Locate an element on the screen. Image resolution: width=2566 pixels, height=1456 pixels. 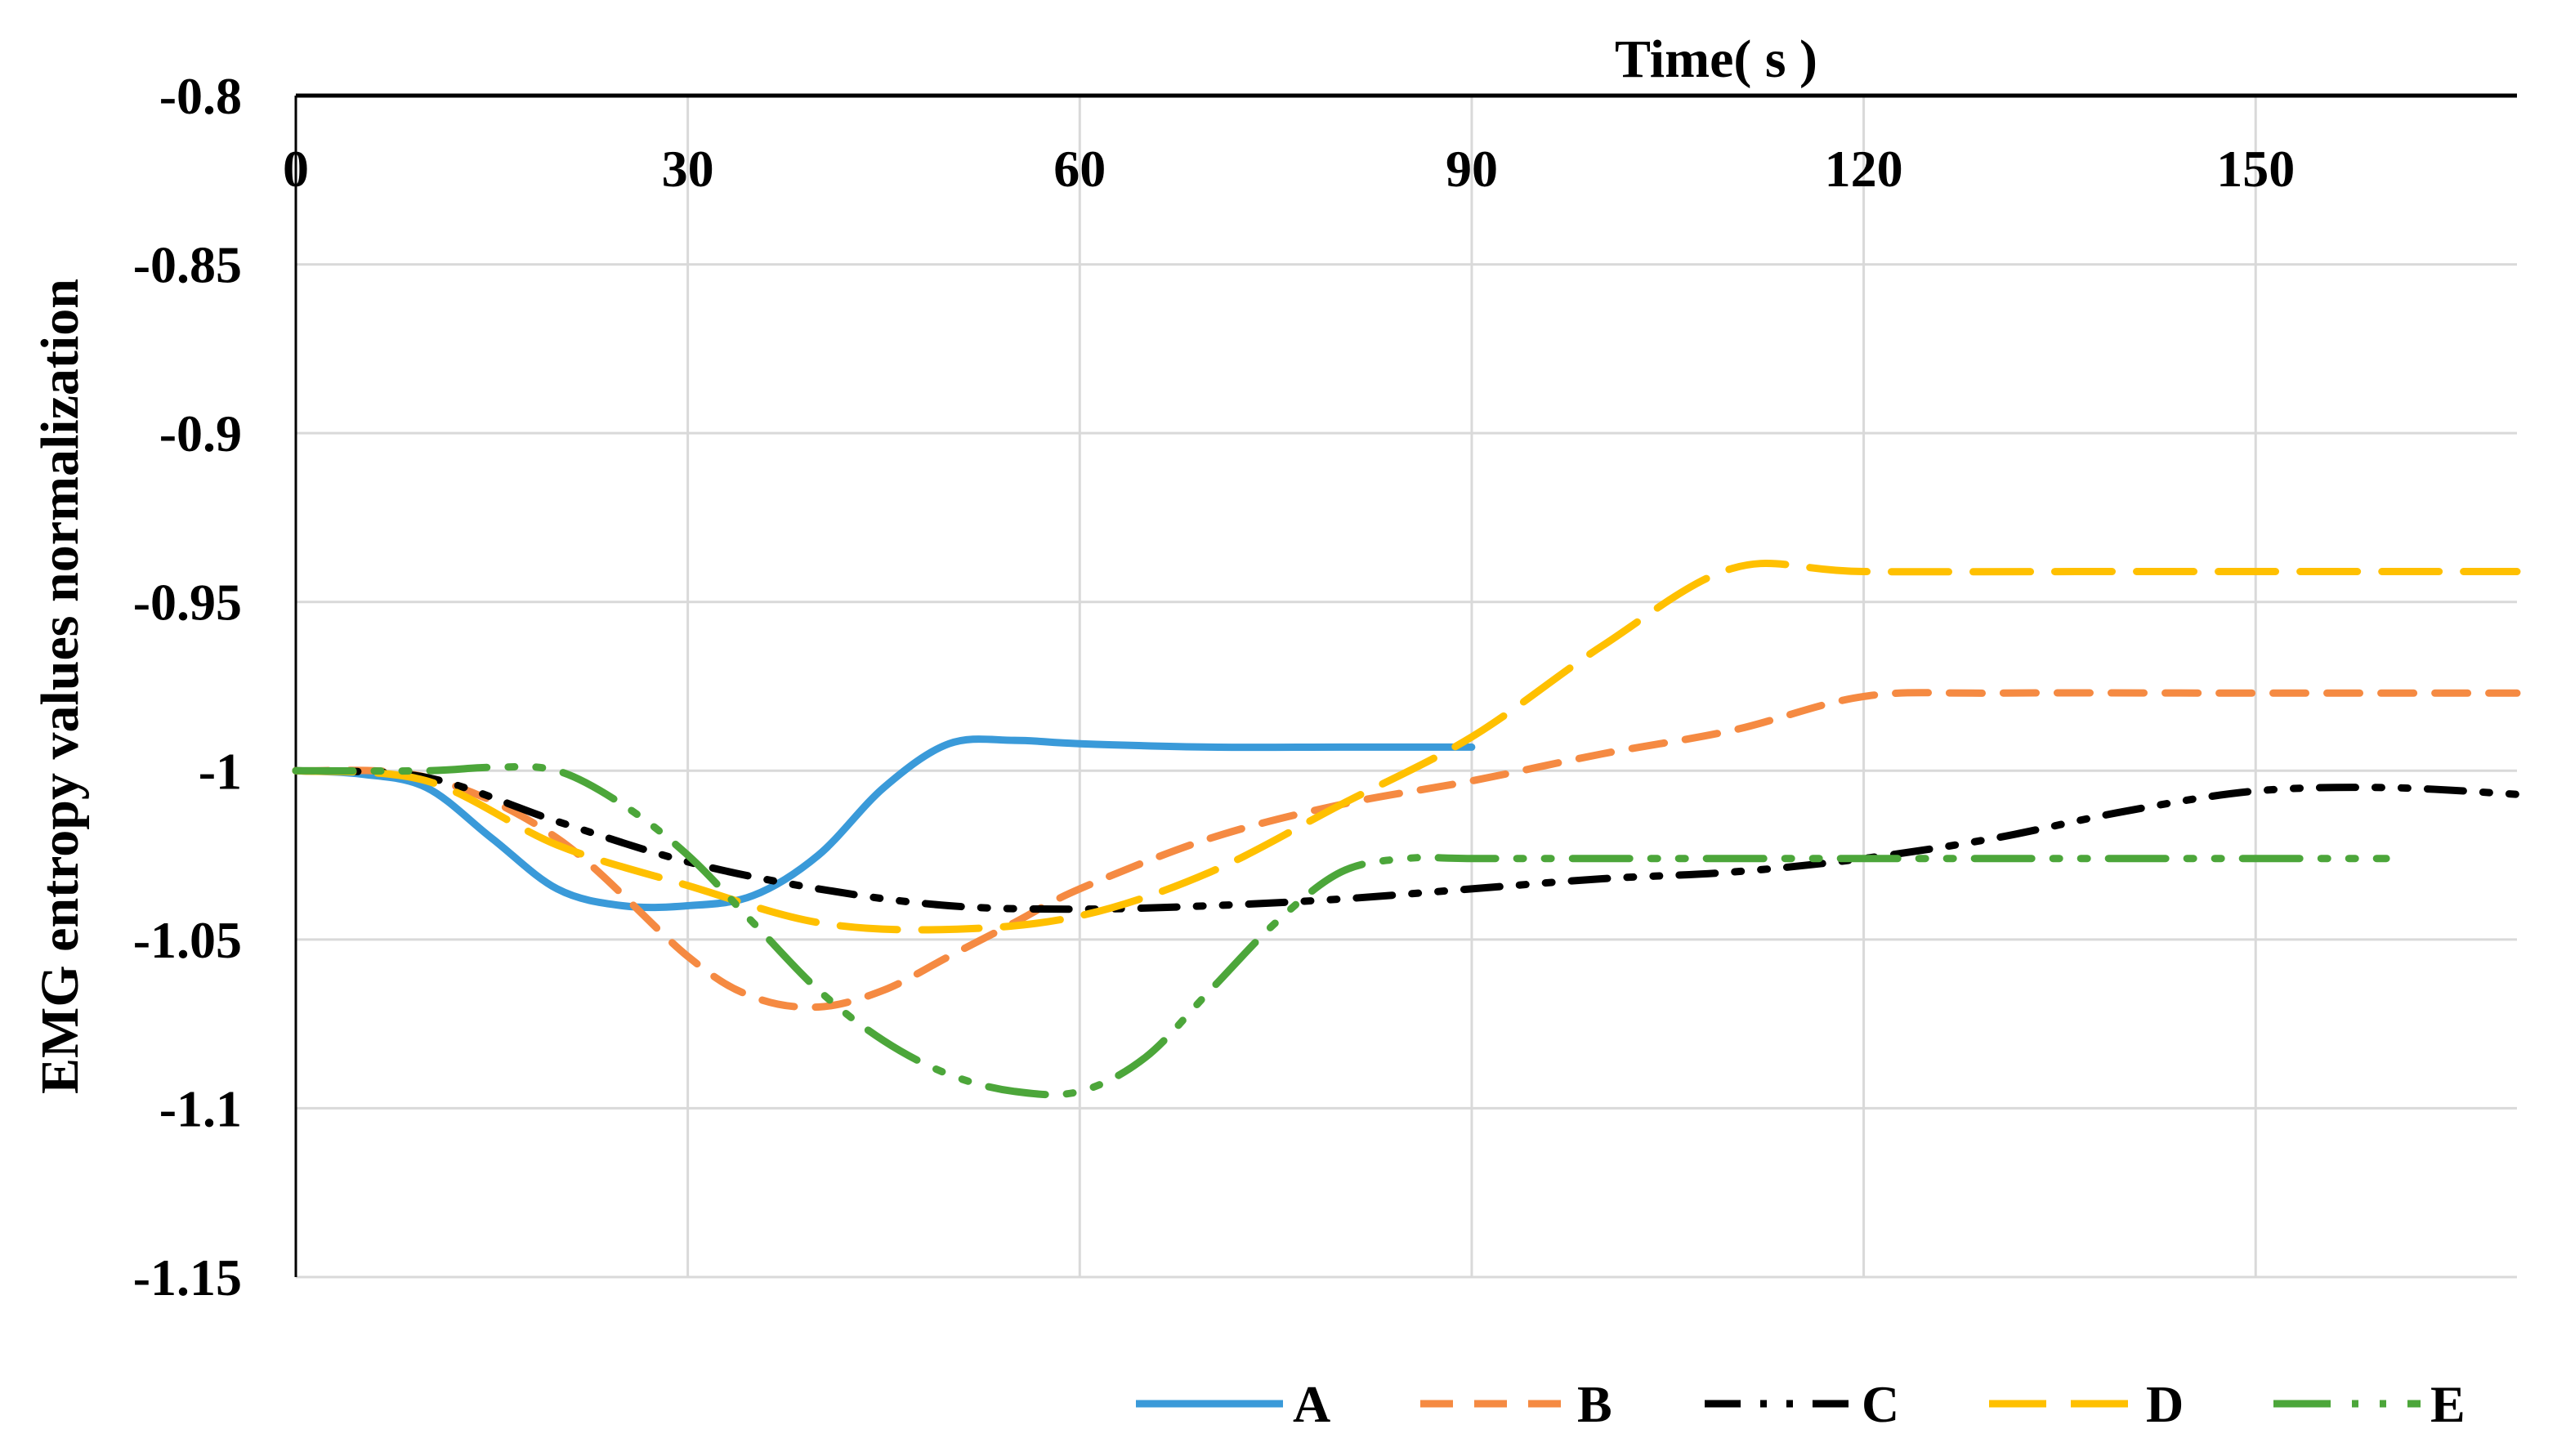
legend-item-b: B is located at coordinates (1516, 1404).